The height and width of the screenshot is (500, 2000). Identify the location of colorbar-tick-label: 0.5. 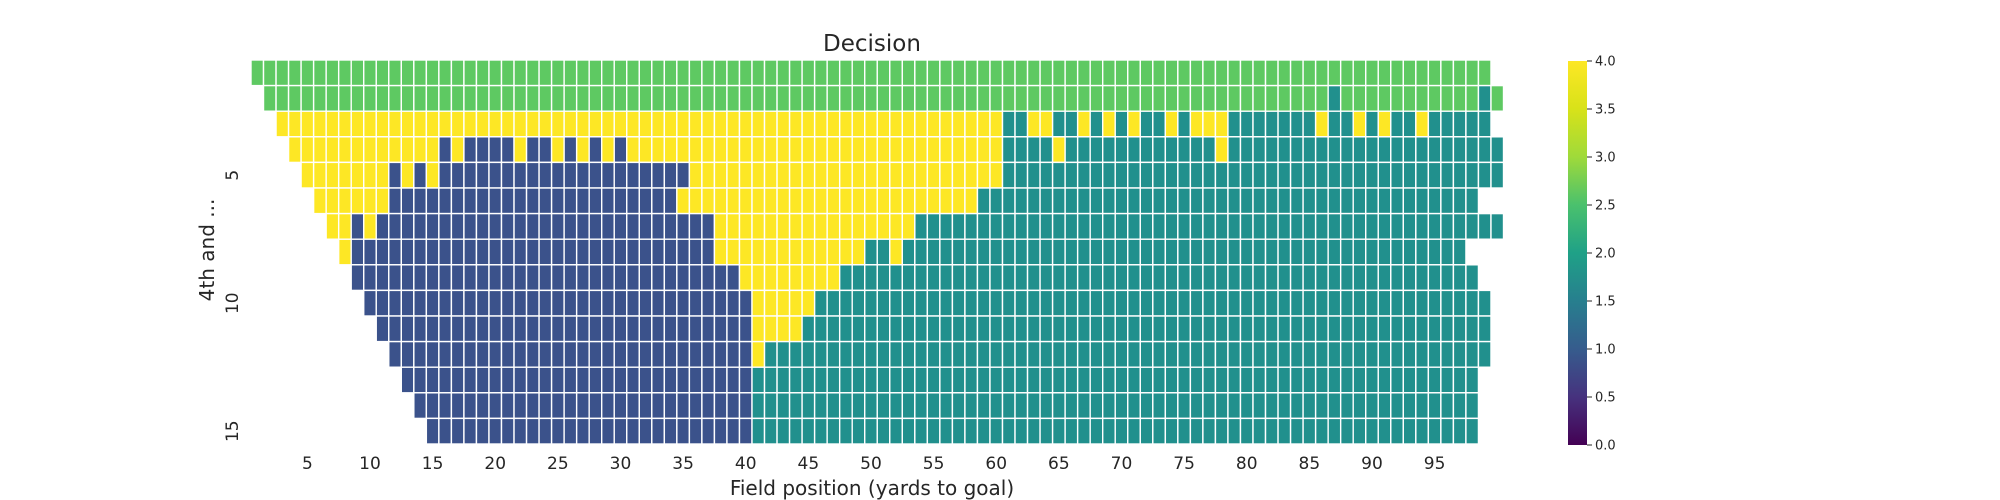
(1605, 398).